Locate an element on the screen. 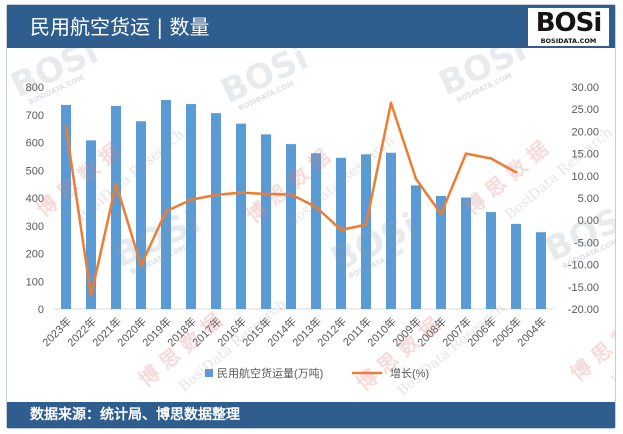 This screenshot has height=434, width=623. right-axis-tick-label: 10.00 is located at coordinates (585, 177).